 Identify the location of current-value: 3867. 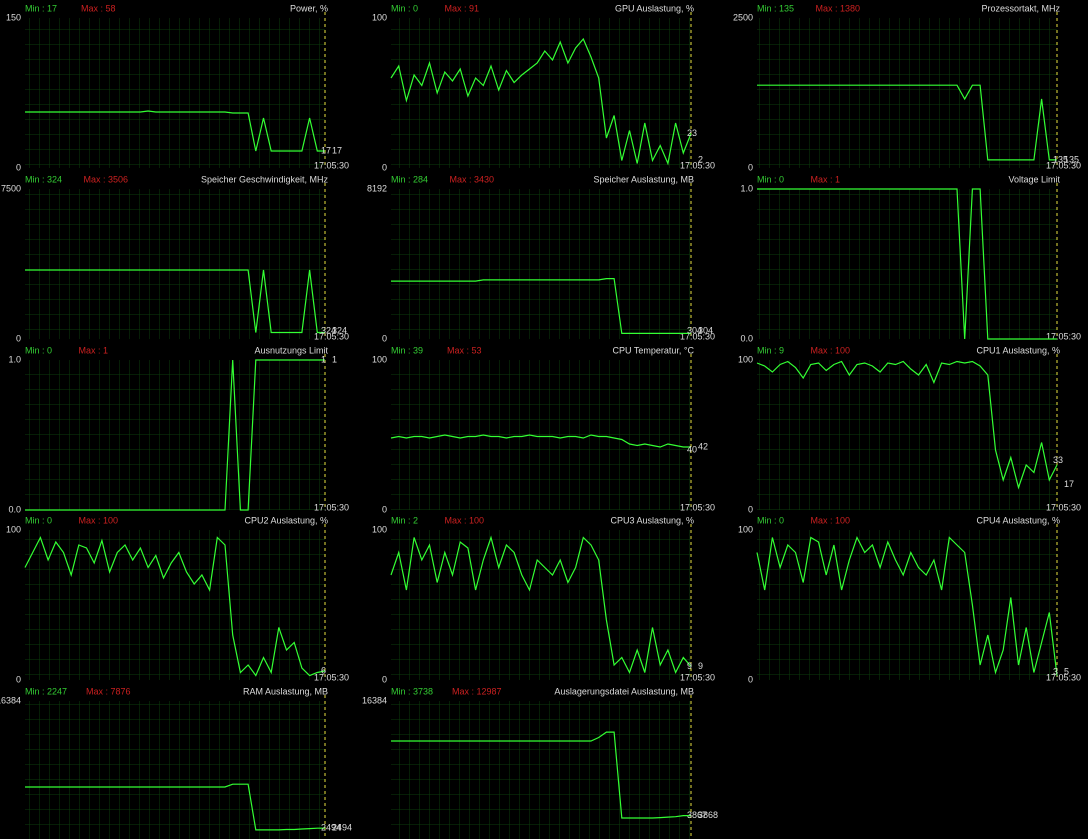
(697, 815).